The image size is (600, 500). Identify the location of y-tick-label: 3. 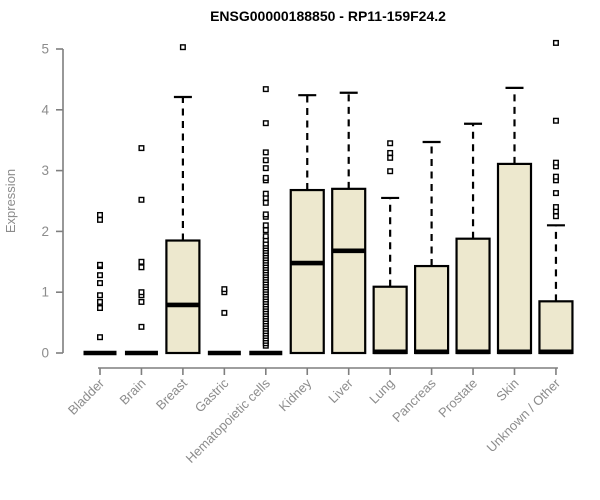
(45, 170).